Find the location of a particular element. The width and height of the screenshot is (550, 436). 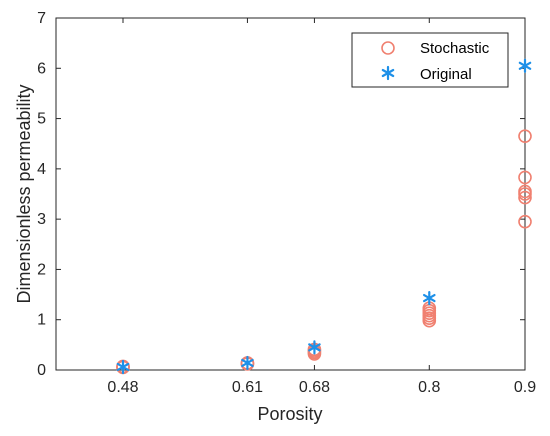

y-axis-label: Dimensionless permeability is located at coordinates (24, 193).